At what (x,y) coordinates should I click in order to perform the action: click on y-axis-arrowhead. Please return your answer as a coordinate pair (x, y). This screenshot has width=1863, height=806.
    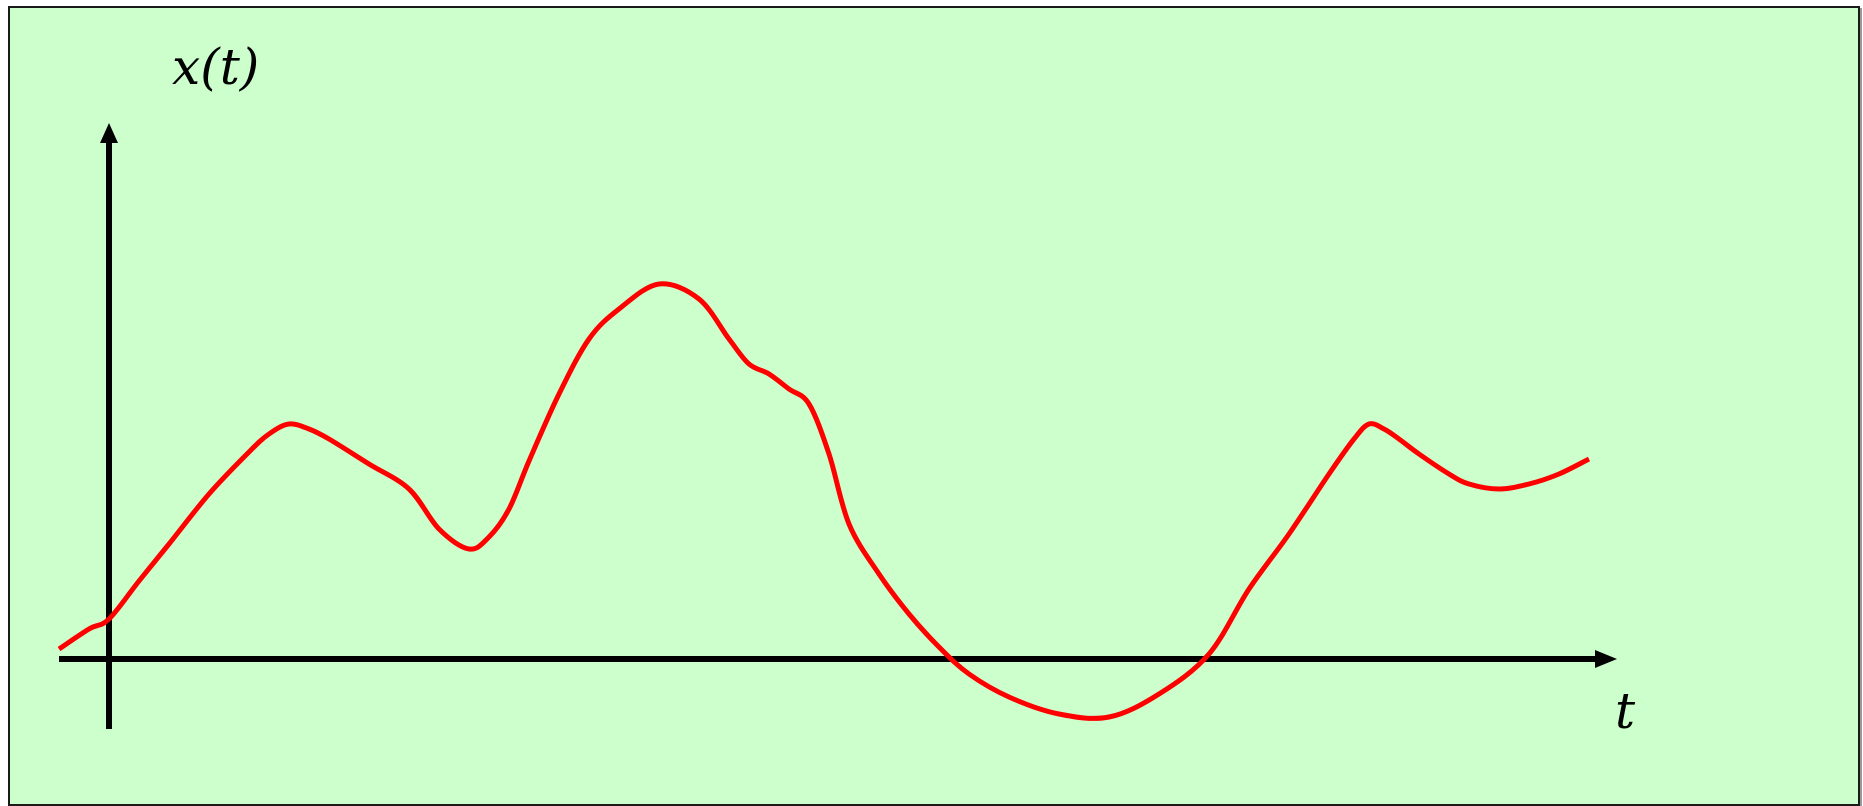
    Looking at the image, I should click on (109, 133).